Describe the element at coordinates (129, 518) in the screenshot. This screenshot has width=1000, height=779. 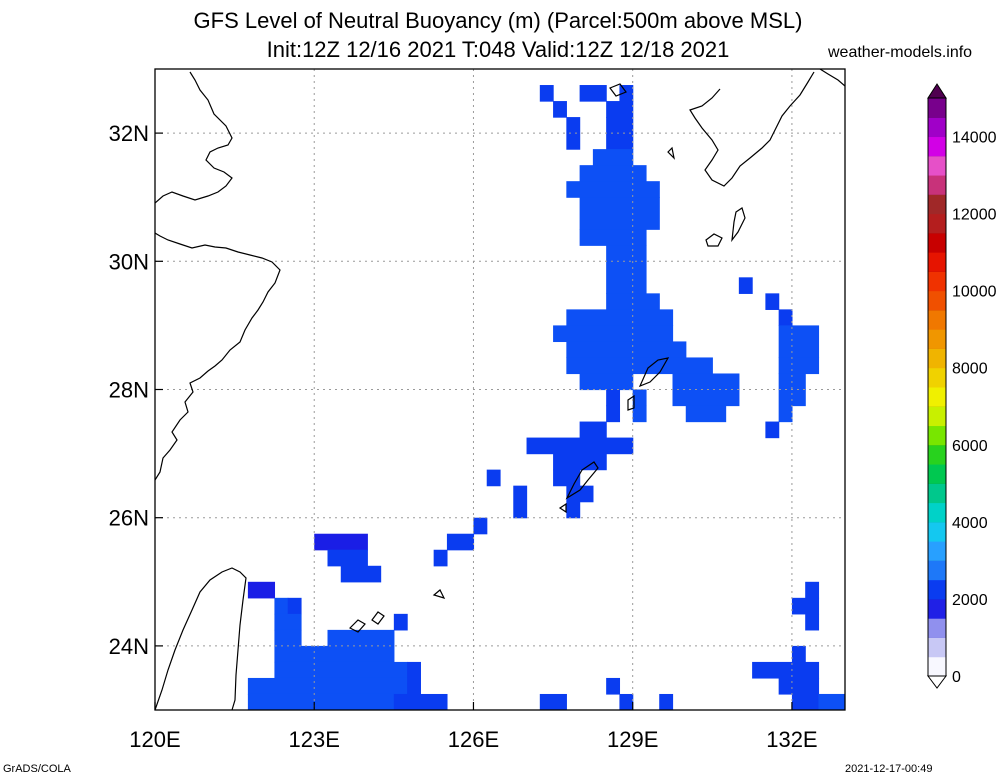
I see `y-tick-label: 26N` at that location.